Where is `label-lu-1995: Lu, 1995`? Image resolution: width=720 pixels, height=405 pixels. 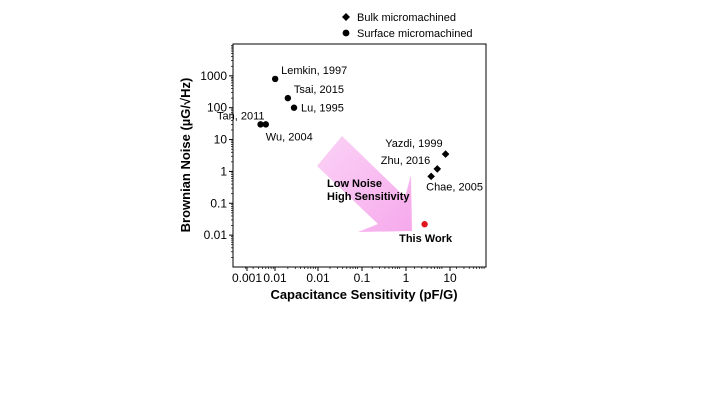
label-lu-1995: Lu, 1995 is located at coordinates (322, 109).